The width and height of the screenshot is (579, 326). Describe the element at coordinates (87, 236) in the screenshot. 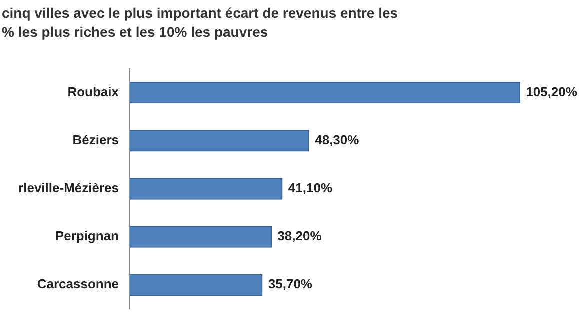

I see `y-tick-label: Perpignan` at that location.